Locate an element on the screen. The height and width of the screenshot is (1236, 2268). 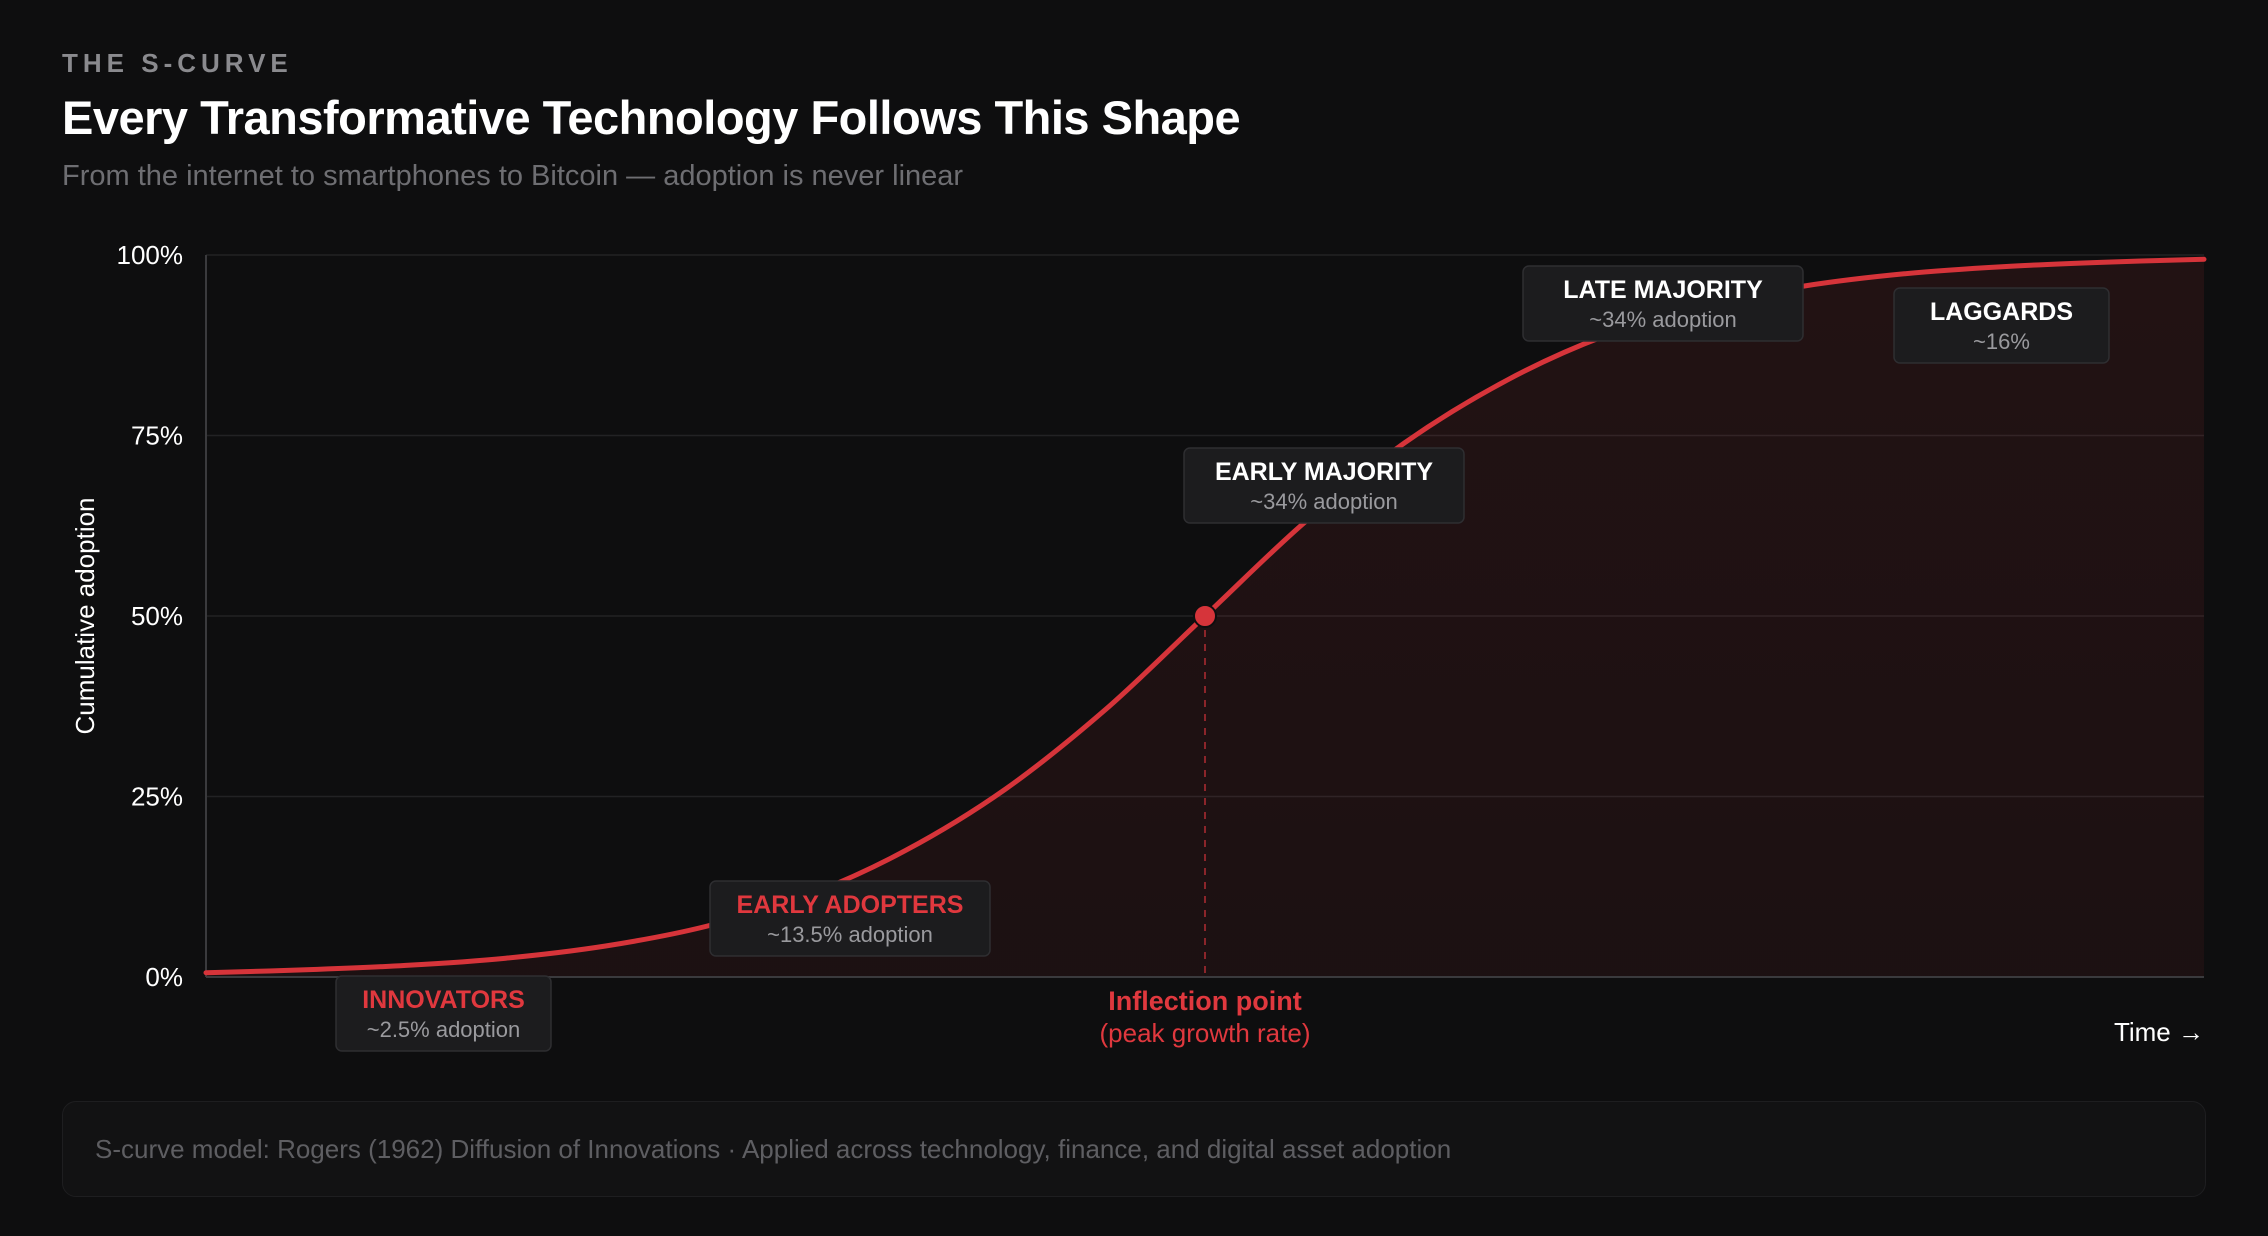
segment-share: ~13.5% adoption is located at coordinates (850, 934).